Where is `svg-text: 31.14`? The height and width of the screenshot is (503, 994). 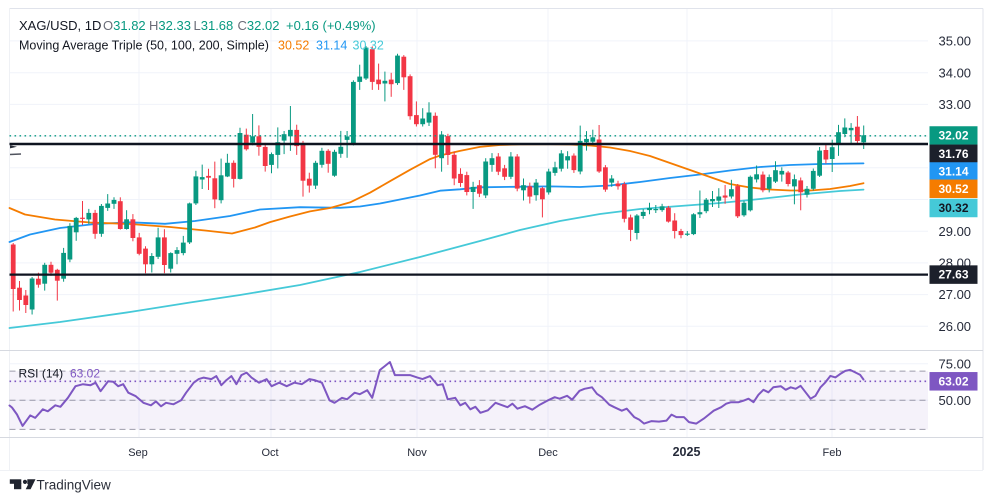
svg-text: 31.14 is located at coordinates (953, 172).